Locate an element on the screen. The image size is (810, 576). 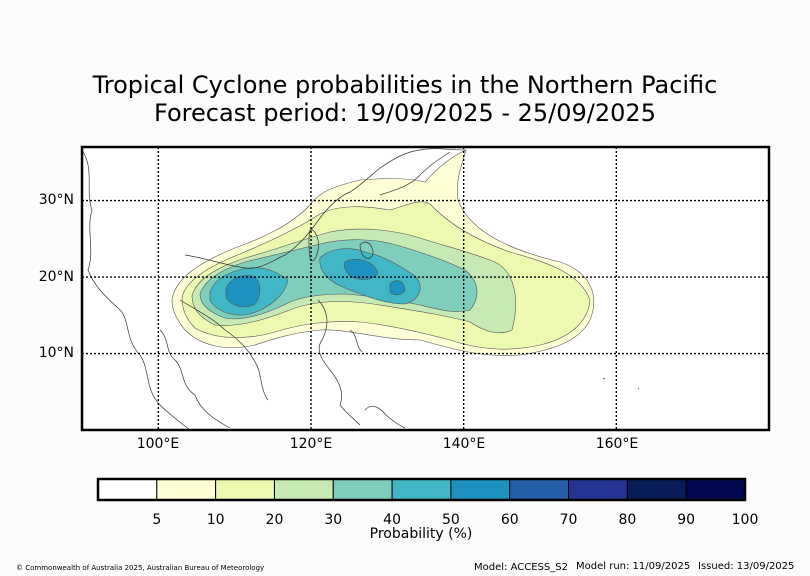
colorbar-tick-label: 100 is located at coordinates (745, 520).